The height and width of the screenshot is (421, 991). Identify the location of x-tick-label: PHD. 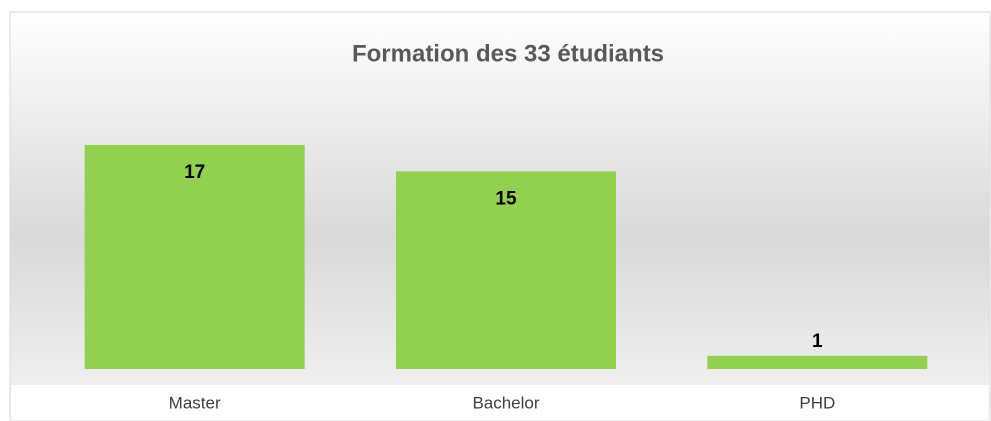
(817, 402).